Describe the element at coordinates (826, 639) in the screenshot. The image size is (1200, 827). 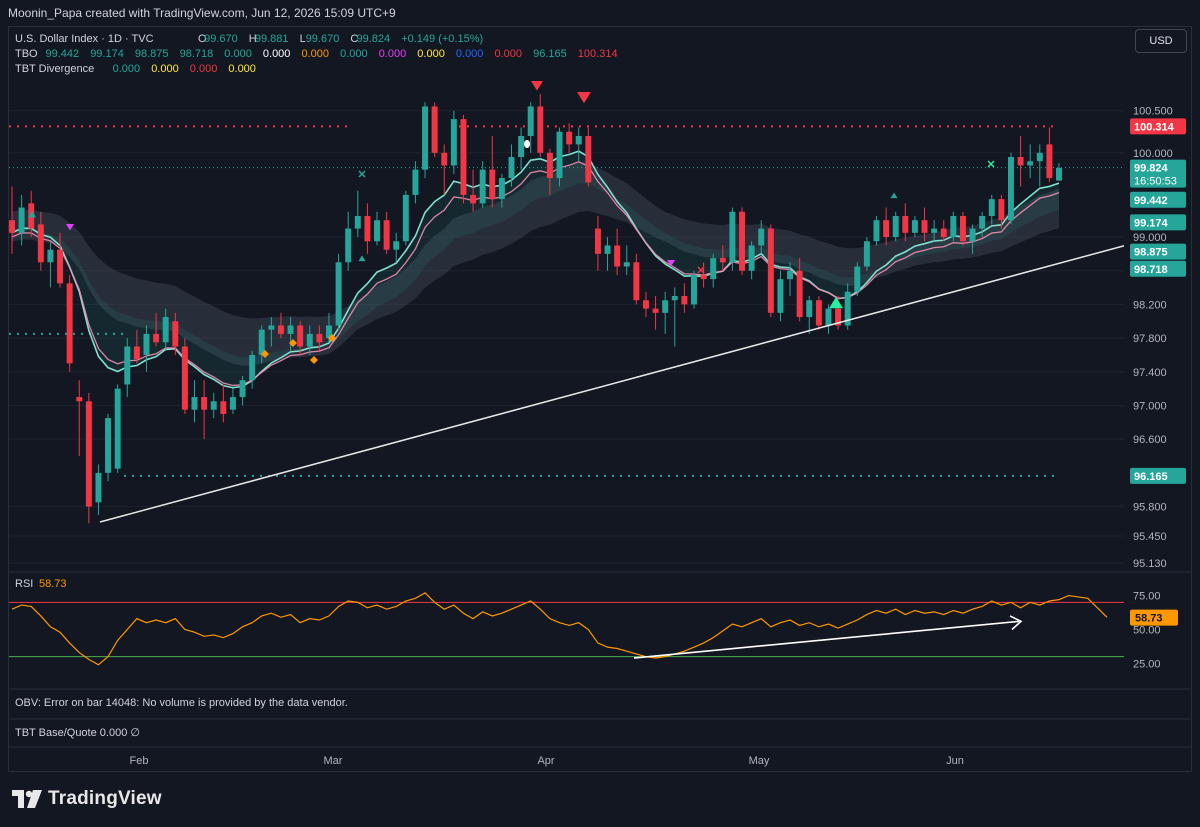
I see `rsi-divergence-arrow` at that location.